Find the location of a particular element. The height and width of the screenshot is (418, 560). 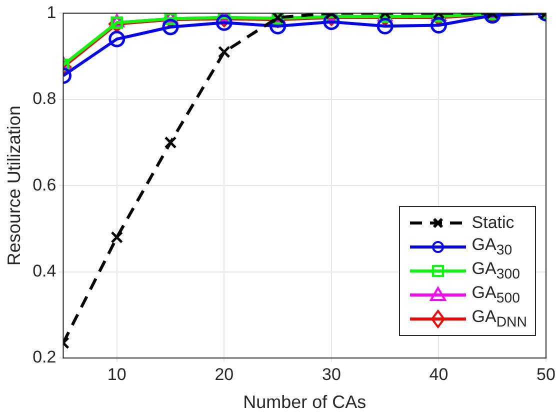

x-tick-label: 20 is located at coordinates (224, 374).